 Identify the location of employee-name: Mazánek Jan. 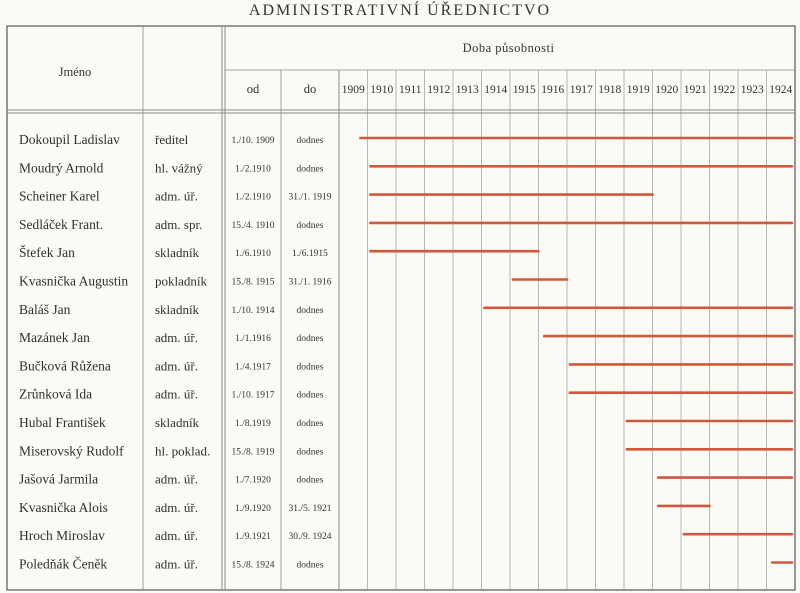
(54, 337).